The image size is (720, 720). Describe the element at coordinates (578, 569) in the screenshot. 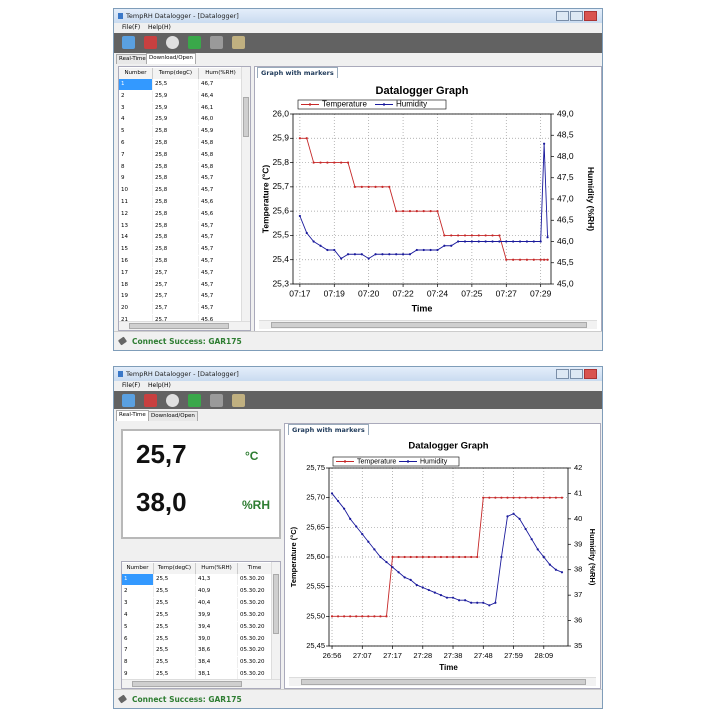

I see `y2-tick-label: 38` at that location.